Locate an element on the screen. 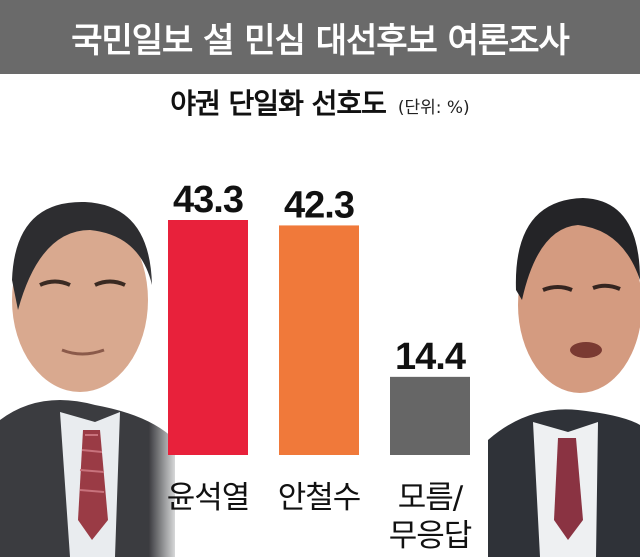 The width and height of the screenshot is (640, 557). subtitle-row: 야권 단일화 선호도 (단위: %) is located at coordinates (320, 103).